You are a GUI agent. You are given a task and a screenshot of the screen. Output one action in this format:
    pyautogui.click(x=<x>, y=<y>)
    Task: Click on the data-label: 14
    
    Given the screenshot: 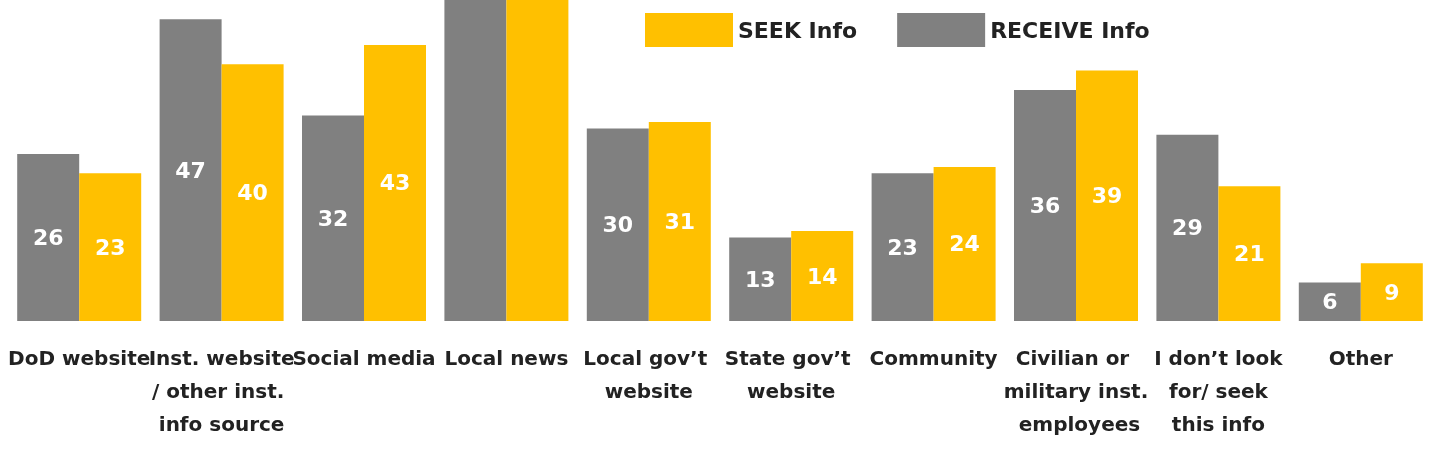 What is the action you would take?
    pyautogui.click(x=822, y=276)
    